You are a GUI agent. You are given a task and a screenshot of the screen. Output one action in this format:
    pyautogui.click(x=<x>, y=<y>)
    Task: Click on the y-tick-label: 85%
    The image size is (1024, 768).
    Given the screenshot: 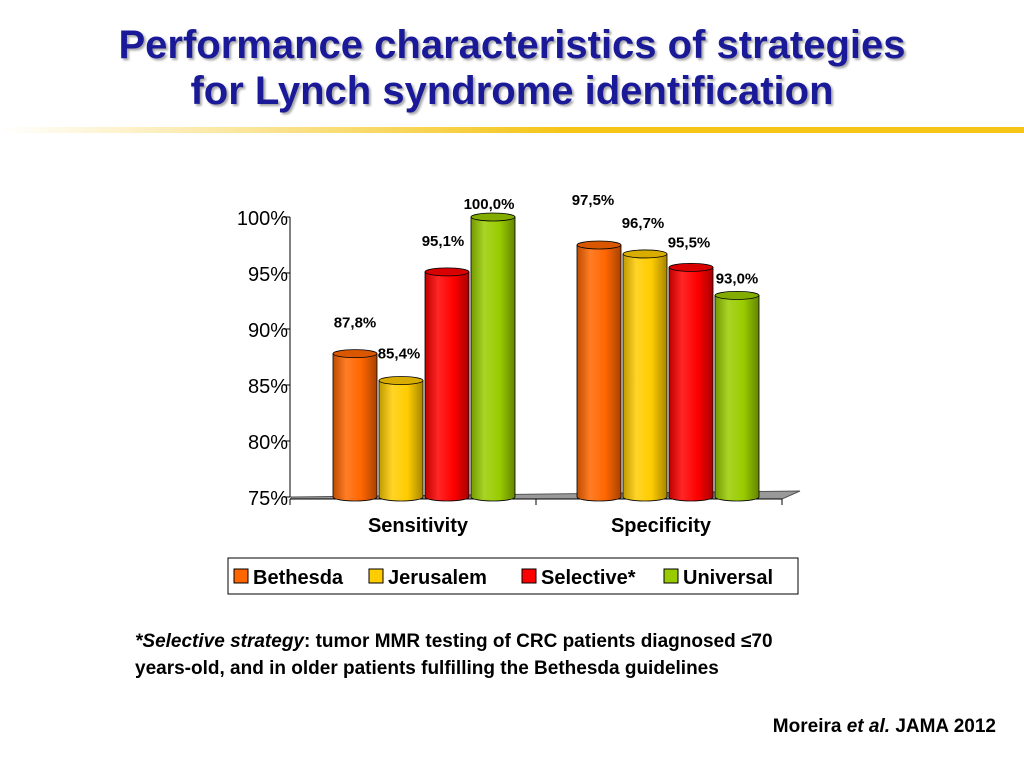 What is the action you would take?
    pyautogui.click(x=268, y=387)
    